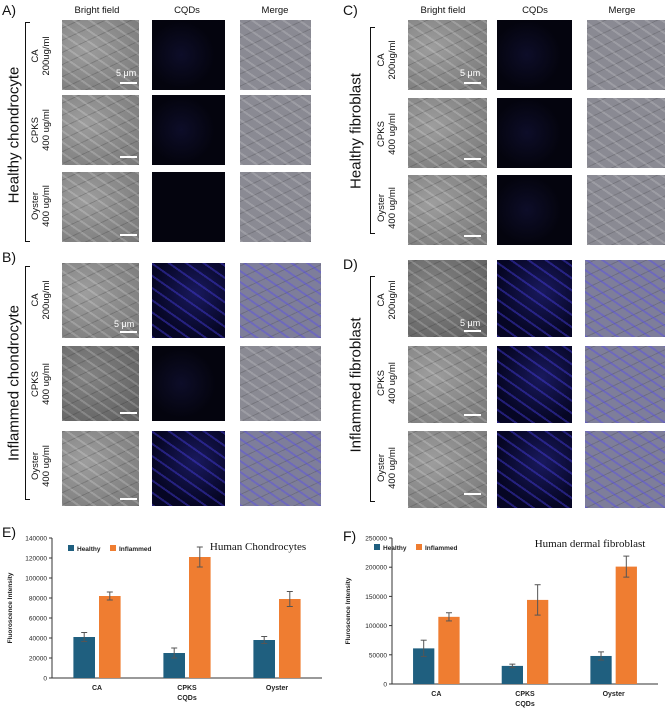 The height and width of the screenshot is (710, 669). I want to click on y-tick-label: 150000, so click(376, 597).